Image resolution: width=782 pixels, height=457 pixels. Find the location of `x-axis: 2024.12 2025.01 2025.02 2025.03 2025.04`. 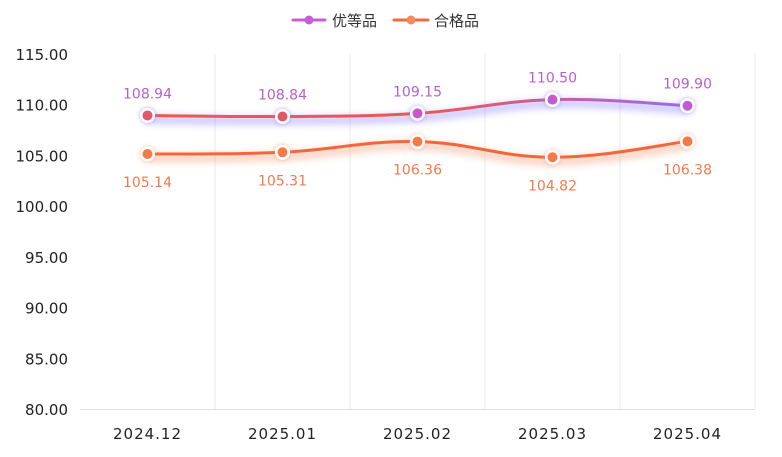

x-axis: 2024.12 2025.01 2025.02 2025.03 2025.04 is located at coordinates (417, 434).